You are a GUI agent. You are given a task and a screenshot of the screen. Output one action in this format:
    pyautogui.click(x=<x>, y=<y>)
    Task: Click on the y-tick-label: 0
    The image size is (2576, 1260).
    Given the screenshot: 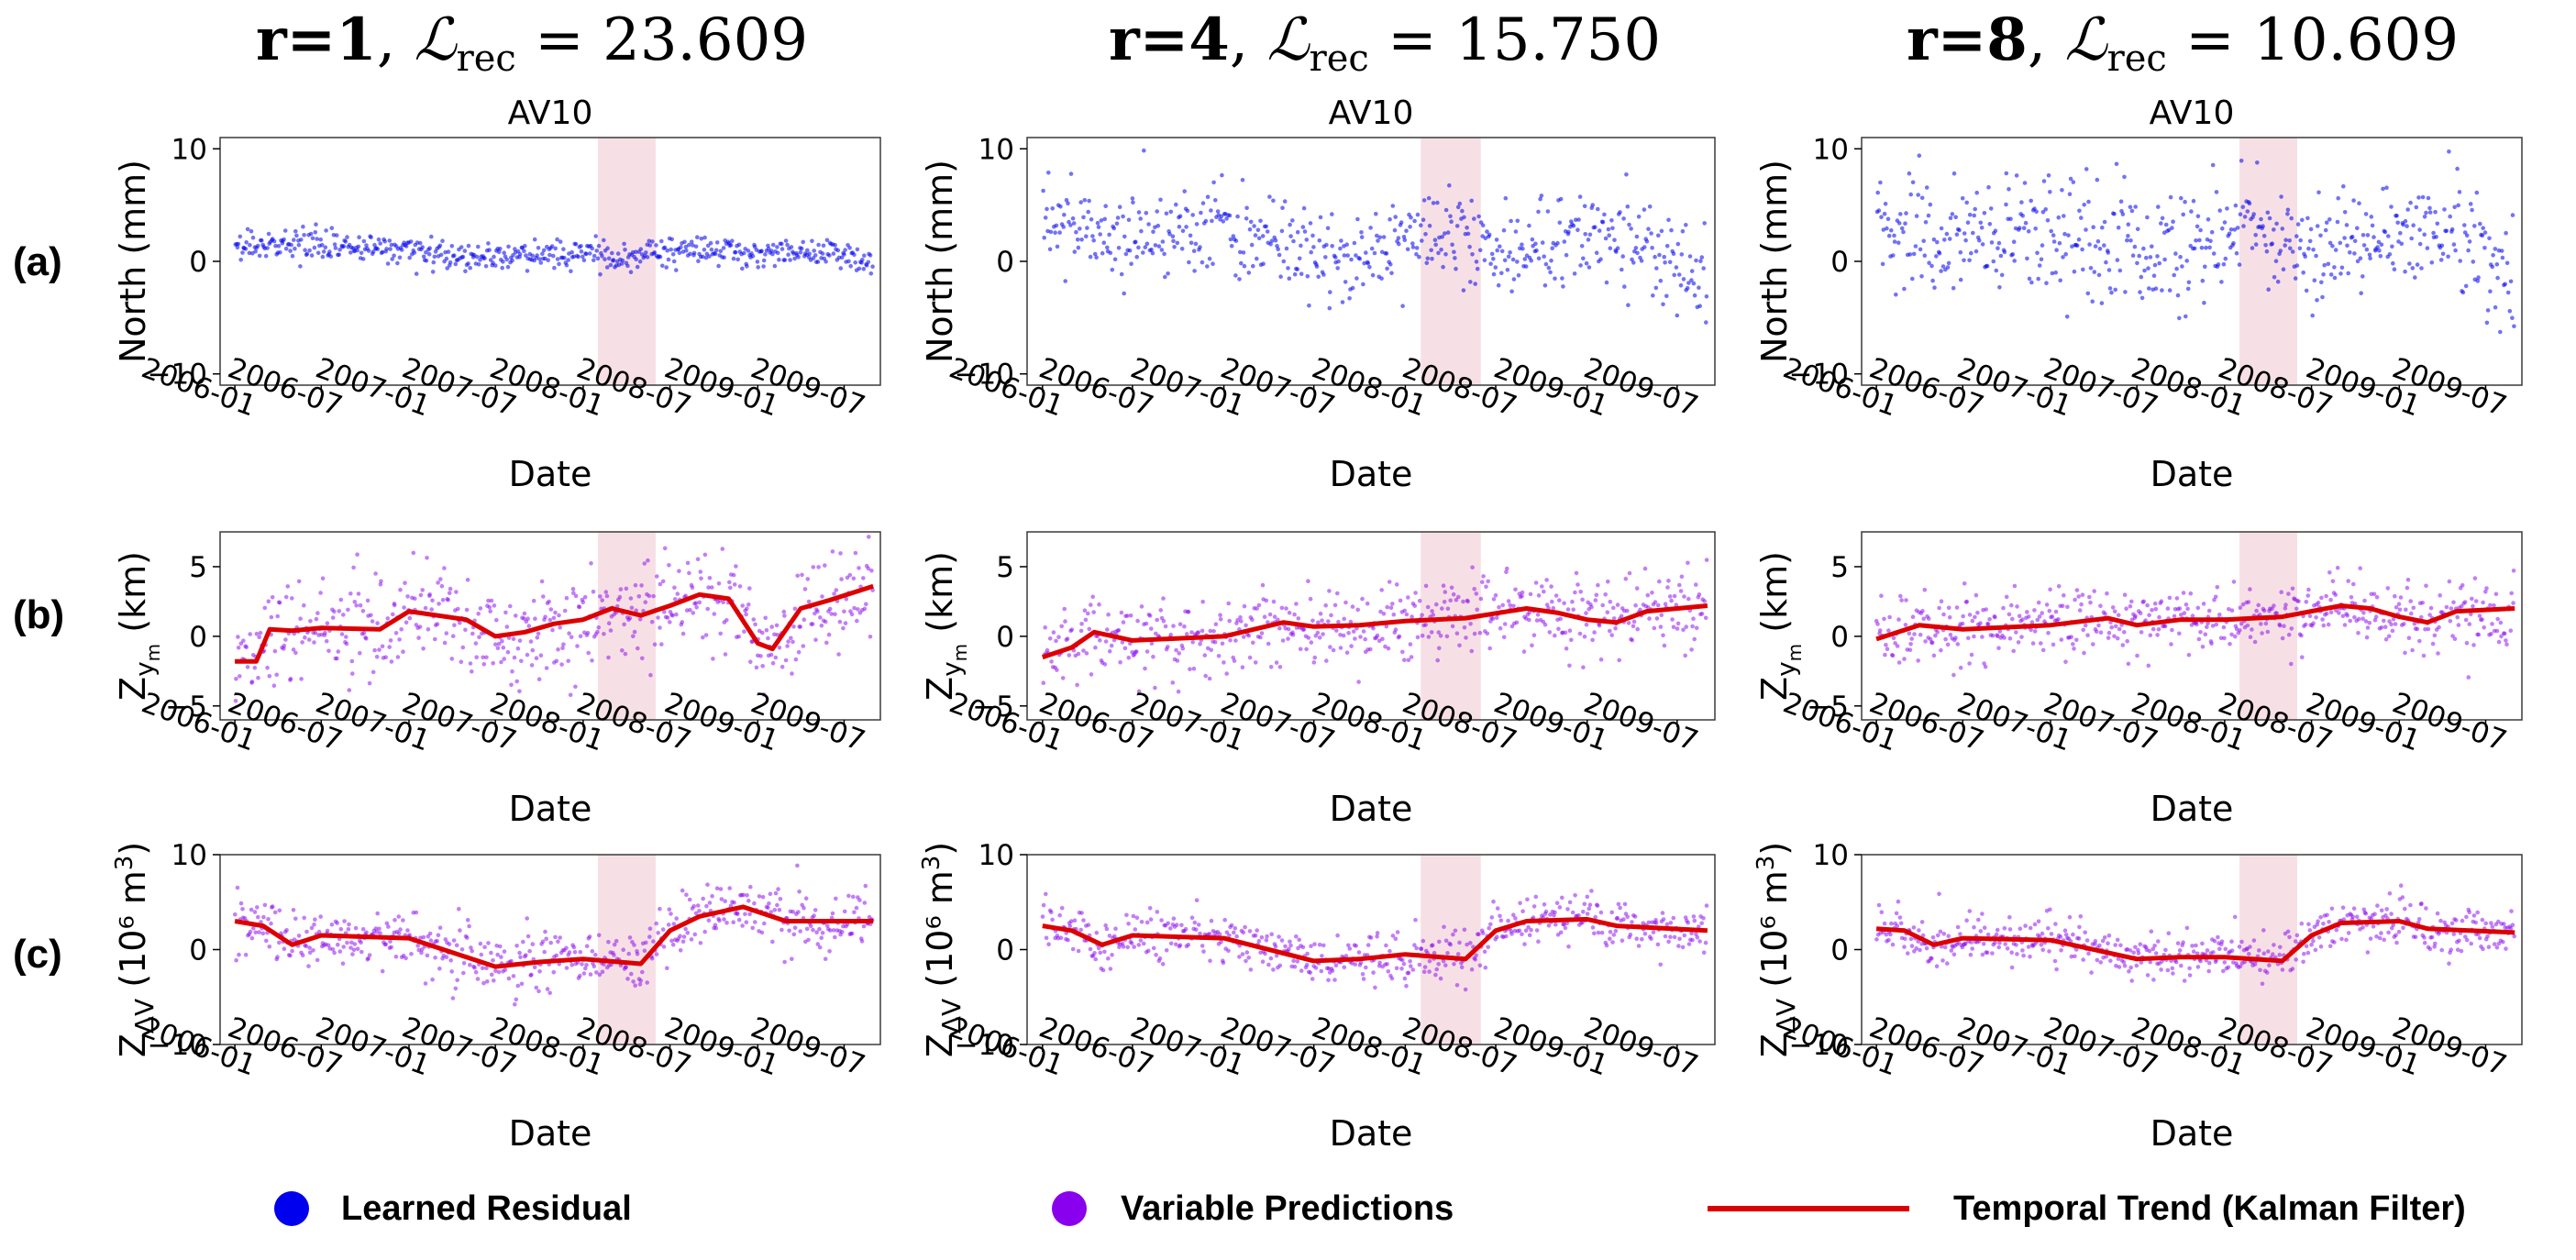 What is the action you would take?
    pyautogui.click(x=1005, y=262)
    